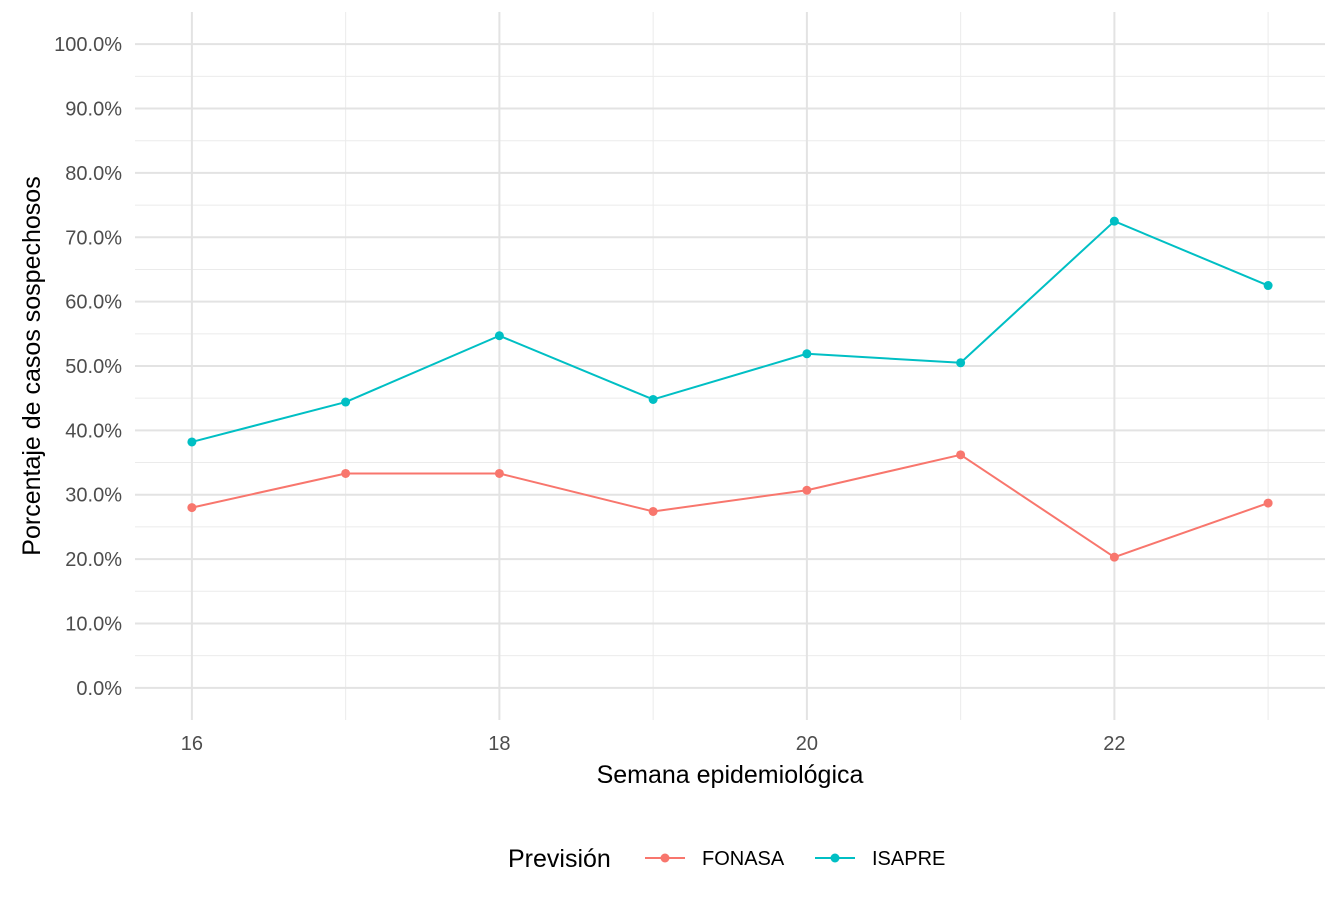  Describe the element at coordinates (559, 859) in the screenshot. I see `legend-title: Previsión` at that location.